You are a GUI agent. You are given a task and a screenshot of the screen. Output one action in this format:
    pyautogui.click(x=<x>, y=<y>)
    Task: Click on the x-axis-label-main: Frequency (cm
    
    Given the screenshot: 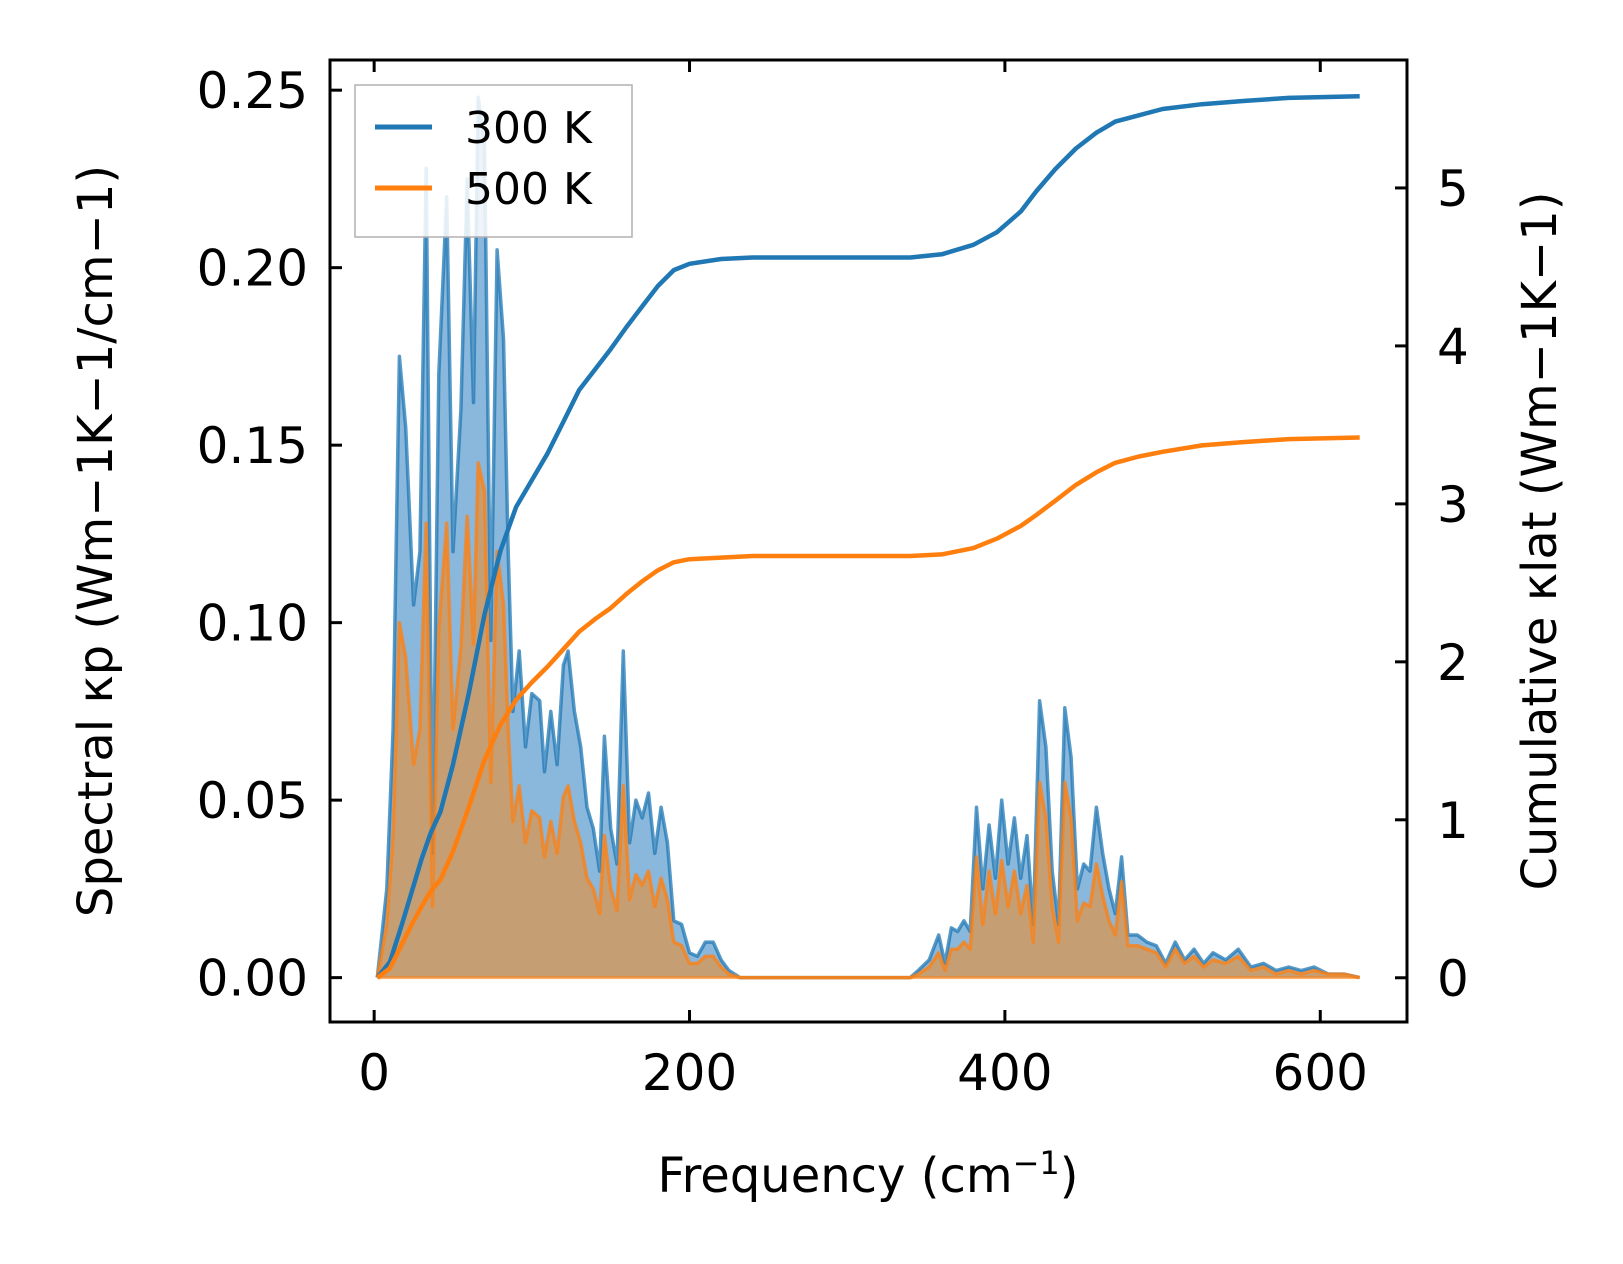 What is the action you would take?
    pyautogui.click(x=834, y=1176)
    